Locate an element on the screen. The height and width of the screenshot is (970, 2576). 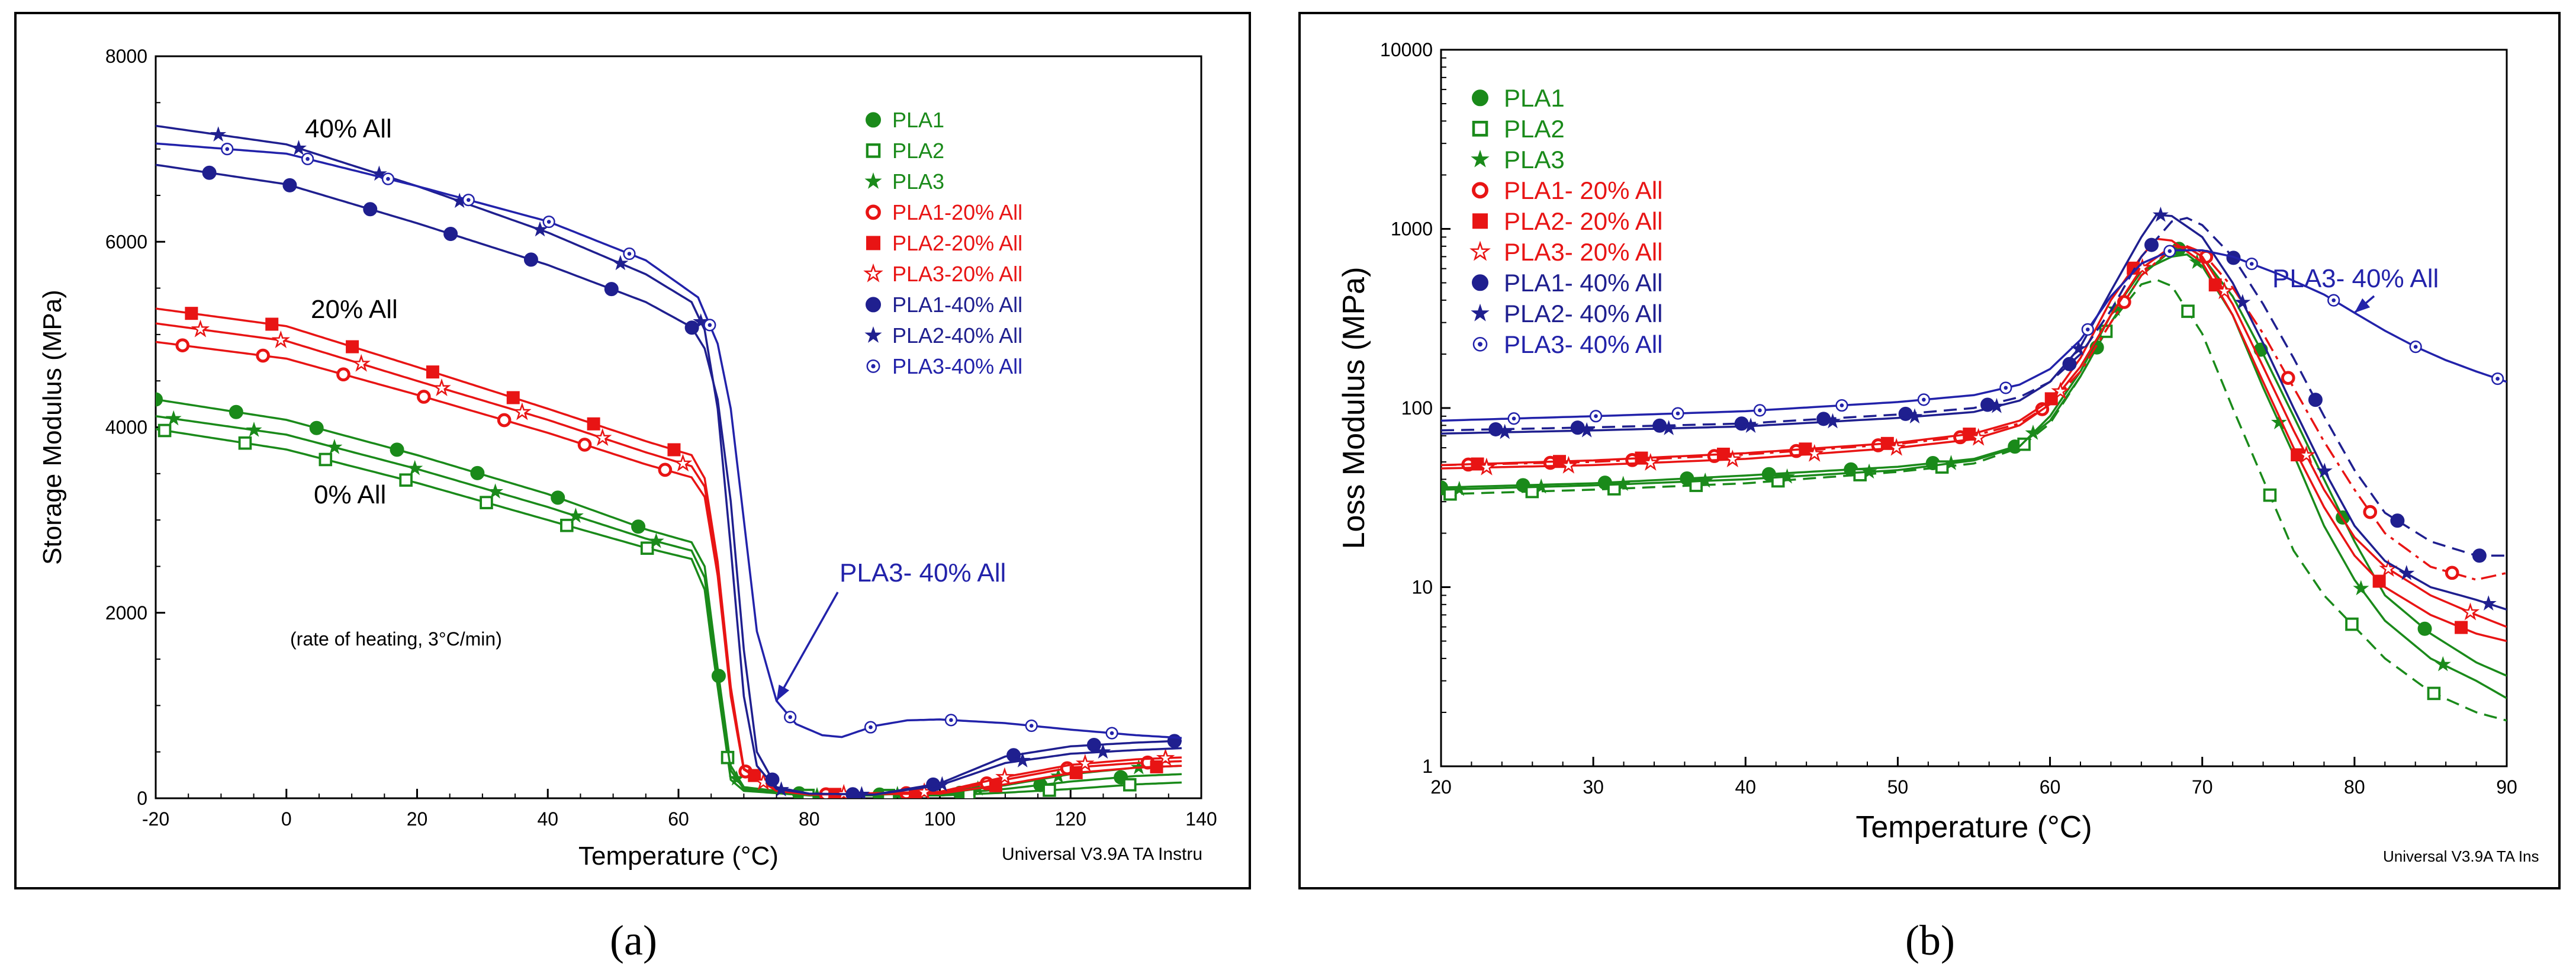
series-pla1-point is located at coordinates (397, 449).